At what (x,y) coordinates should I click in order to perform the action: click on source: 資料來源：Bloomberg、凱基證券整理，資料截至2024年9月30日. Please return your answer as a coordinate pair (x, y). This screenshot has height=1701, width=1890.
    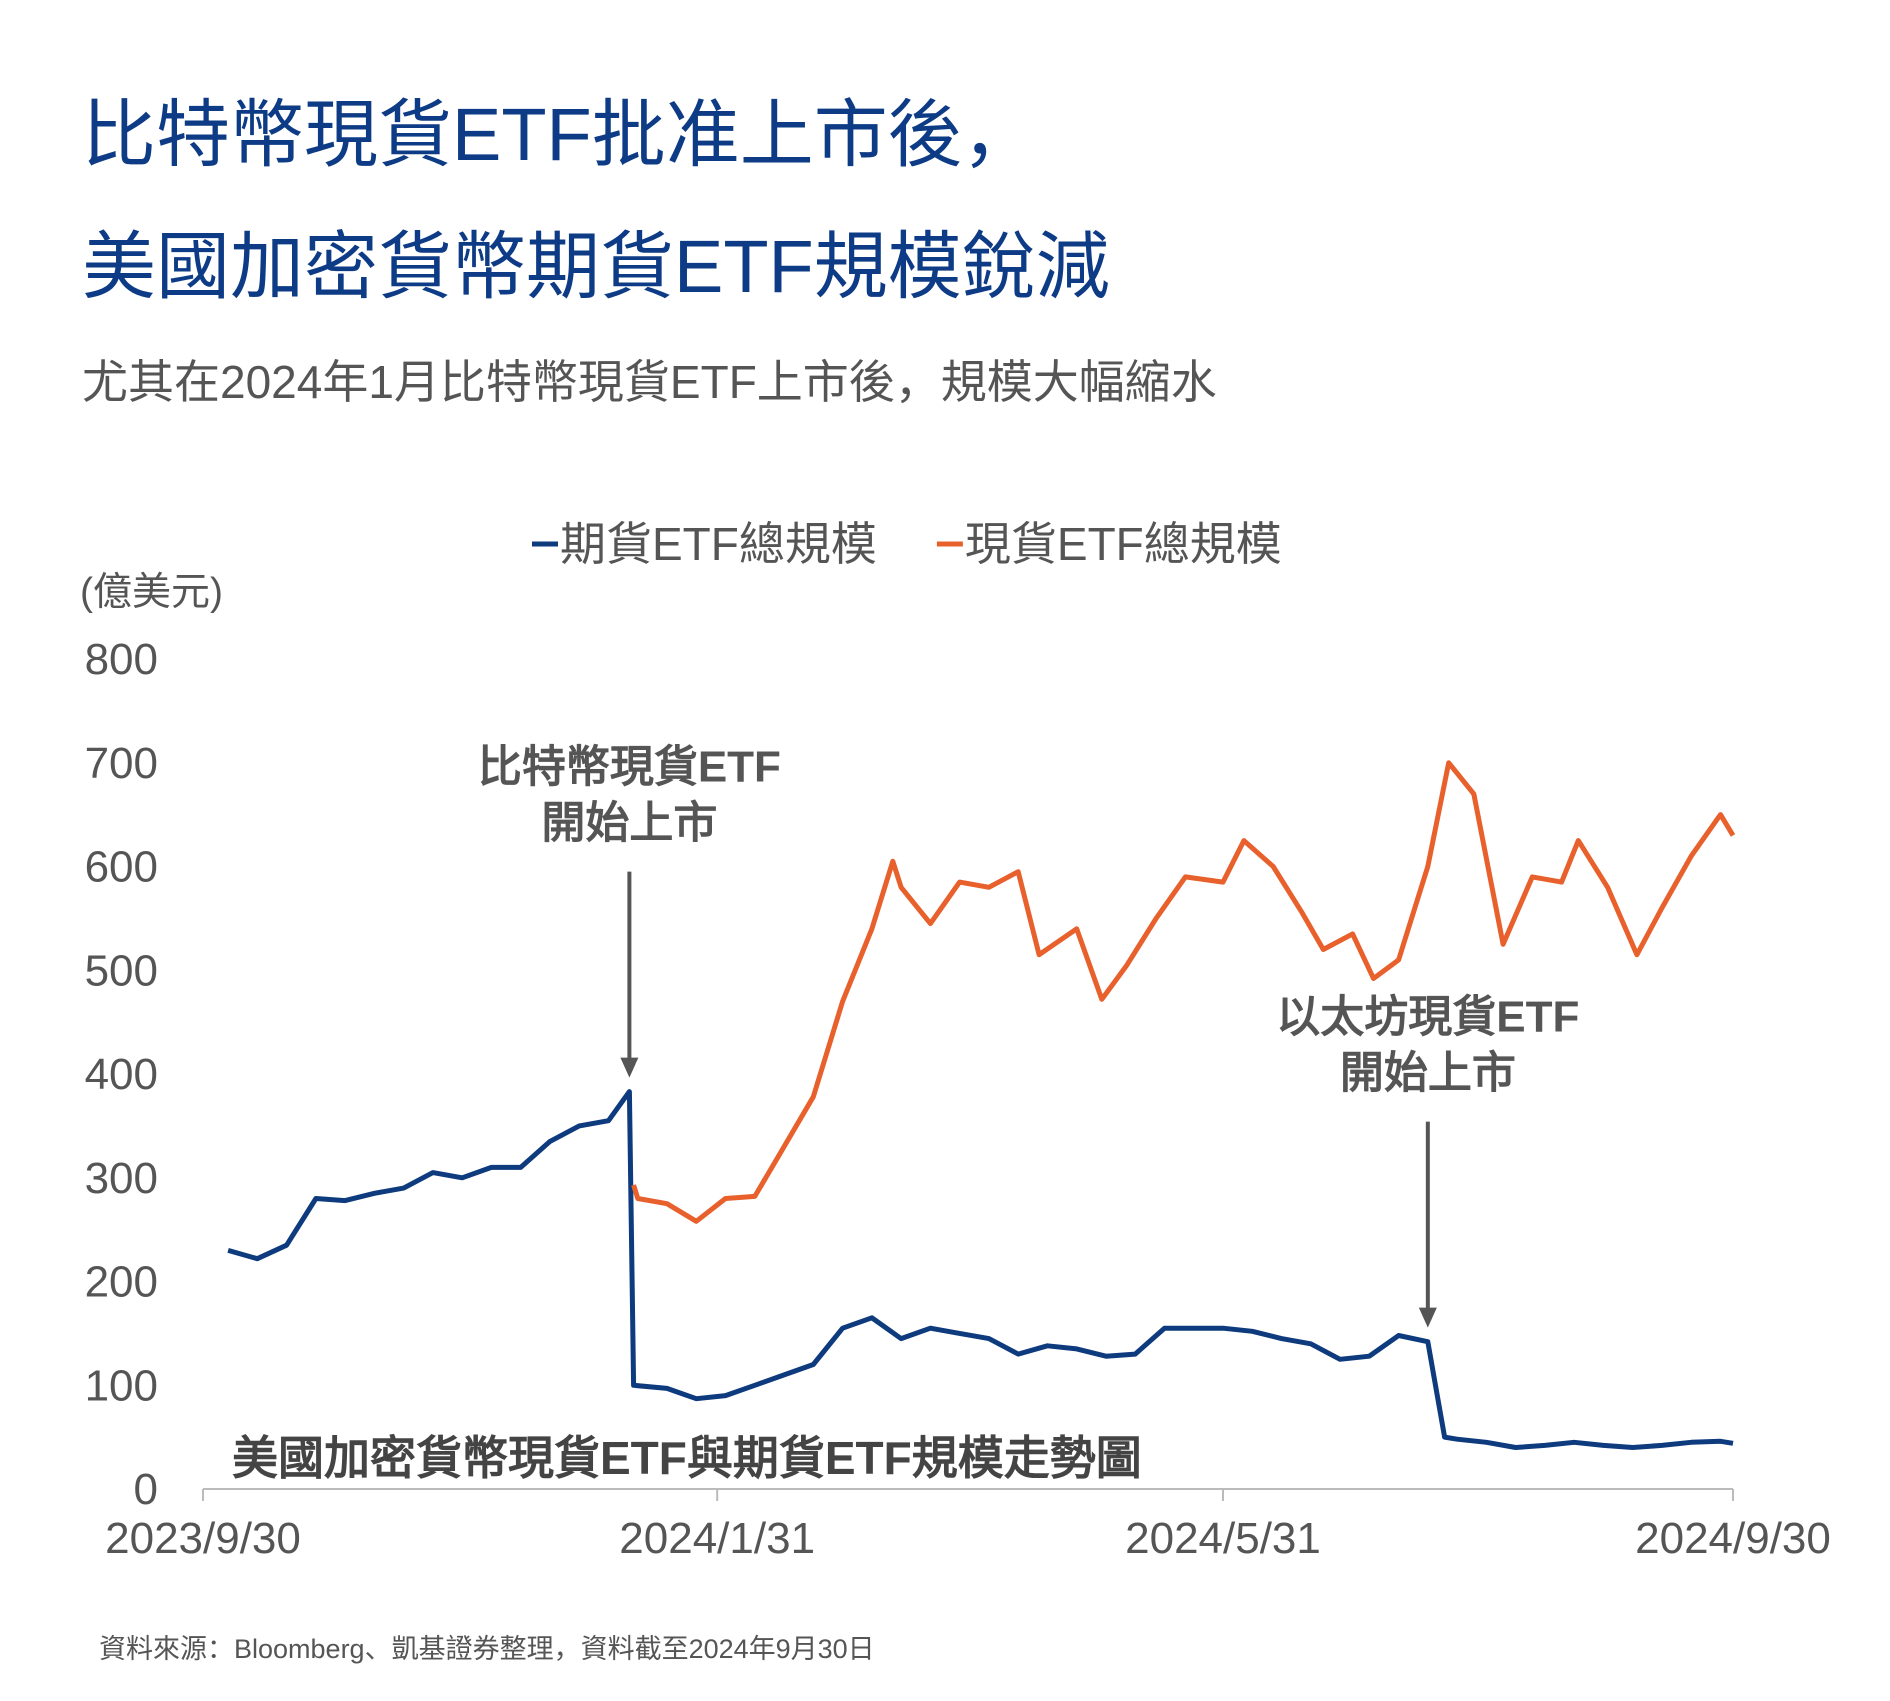
    Looking at the image, I should click on (487, 1649).